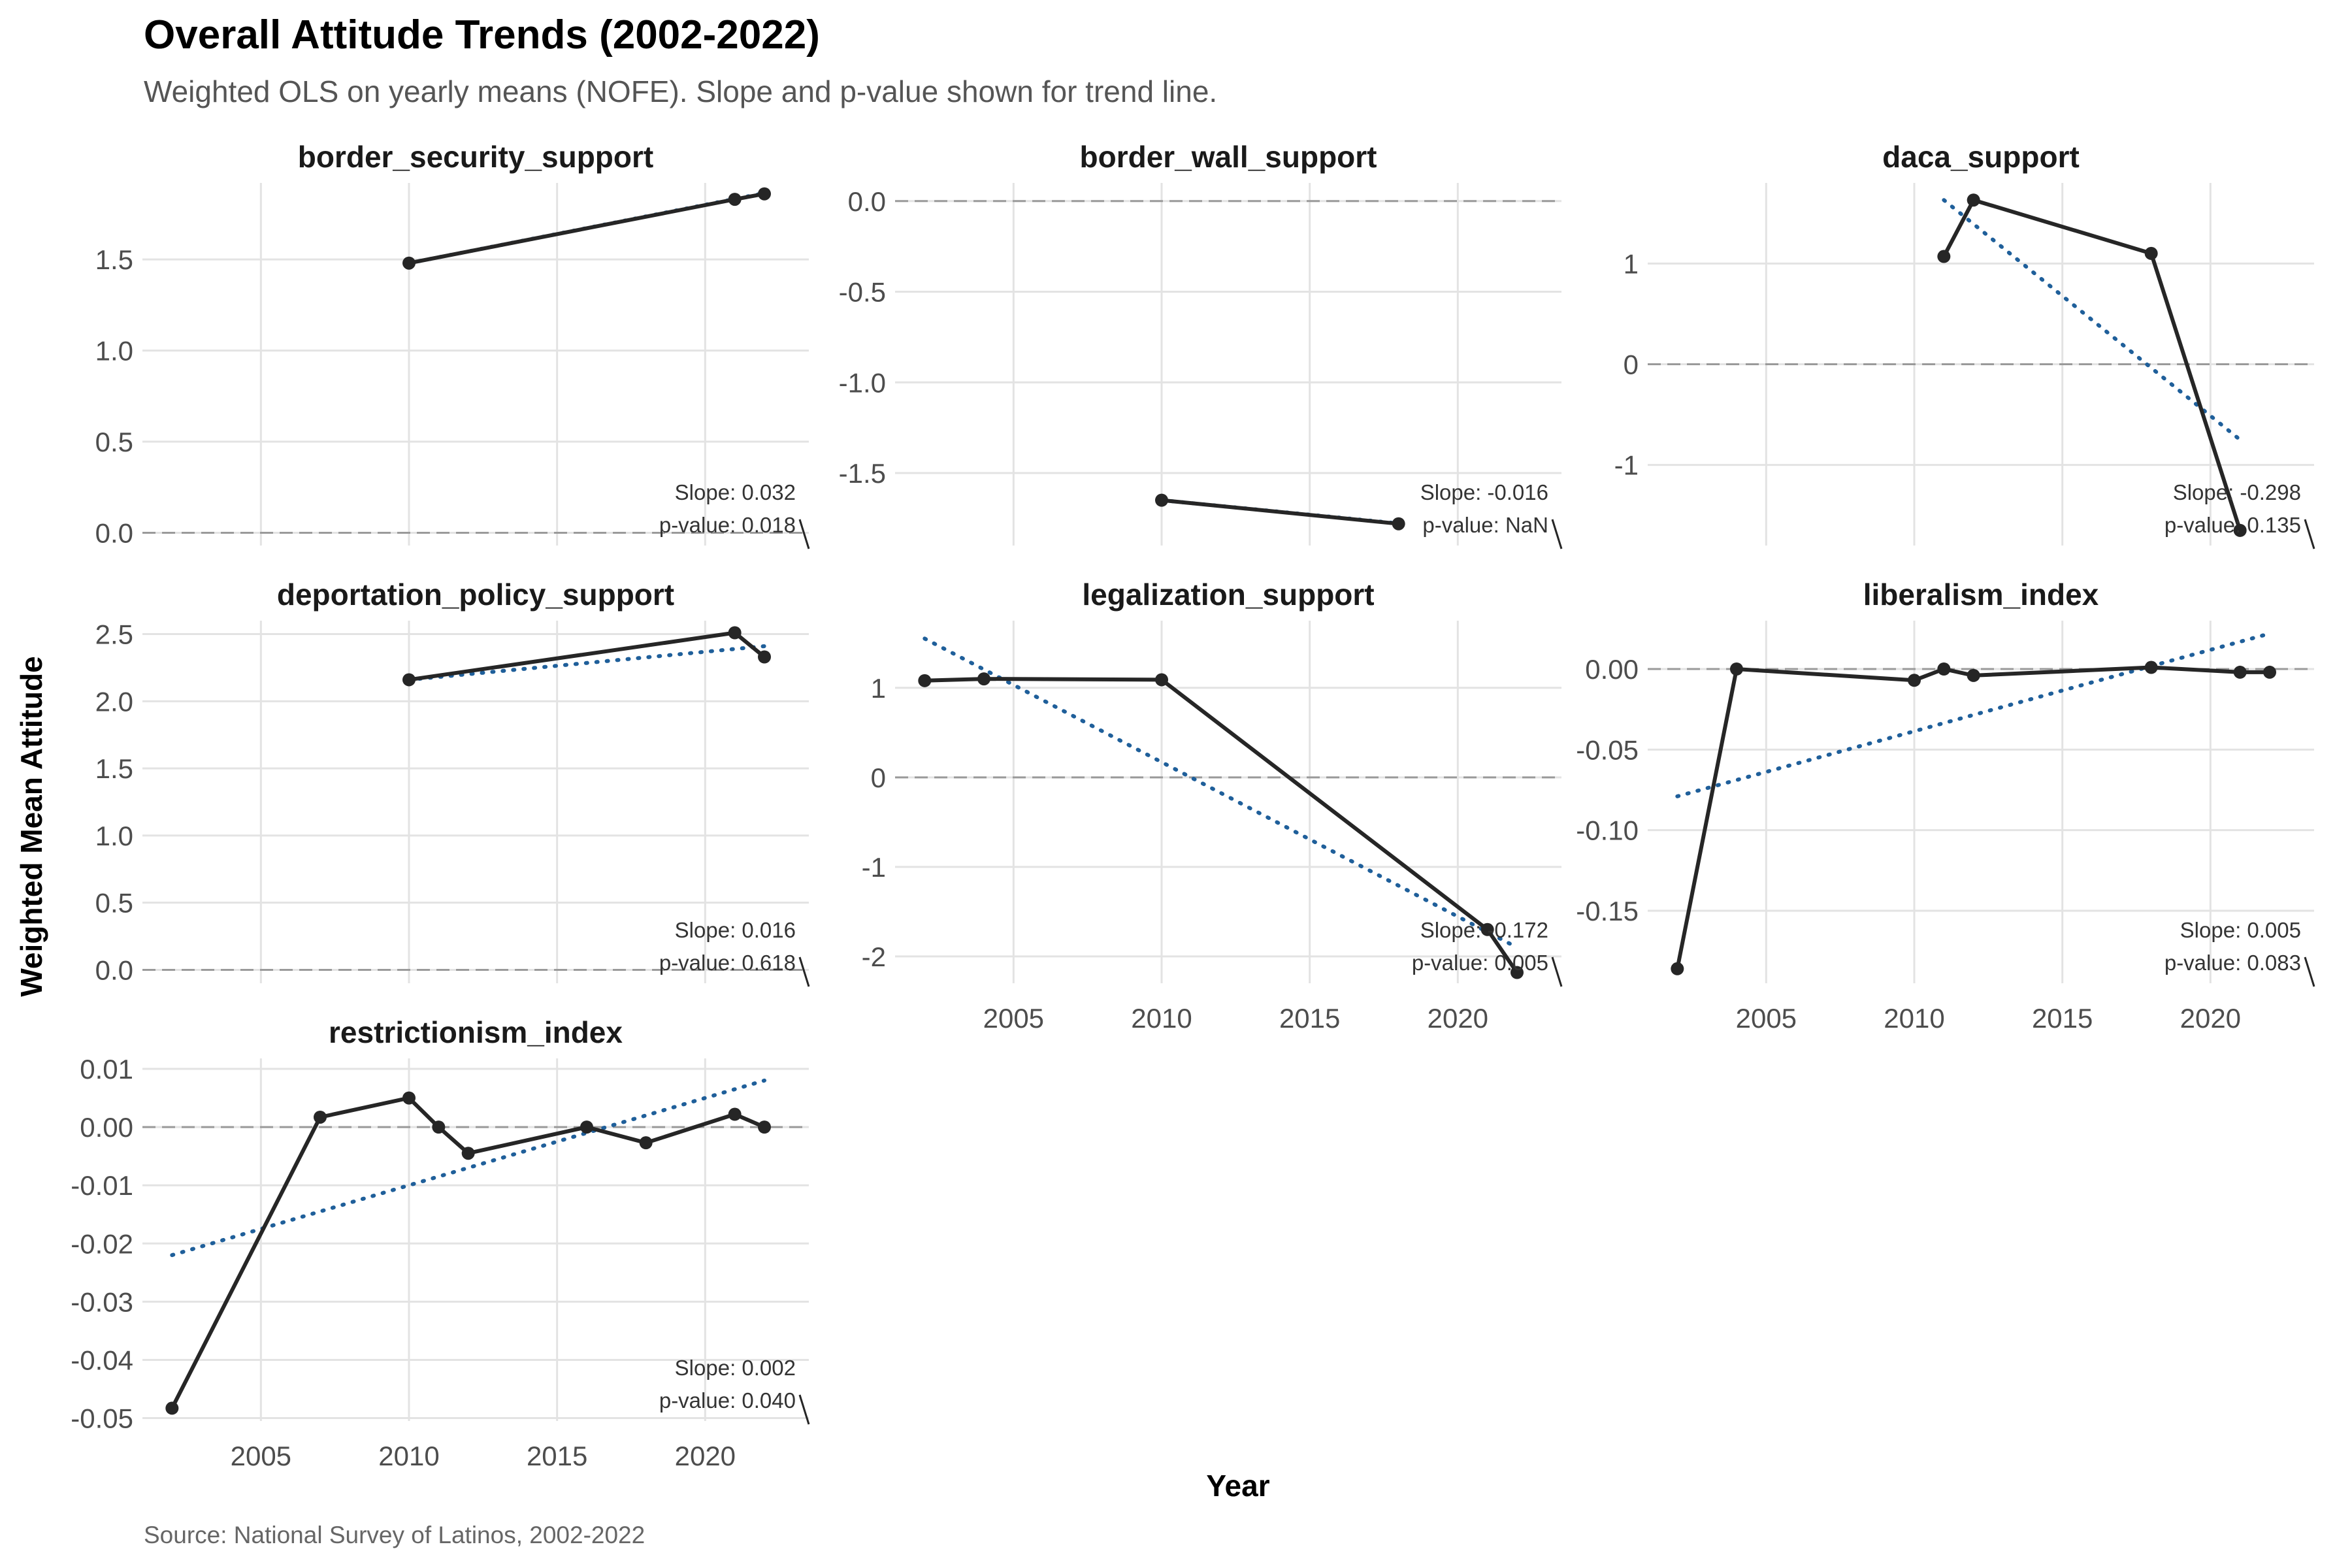  I want to click on y-tick-label: -0.03, so click(102, 1301).